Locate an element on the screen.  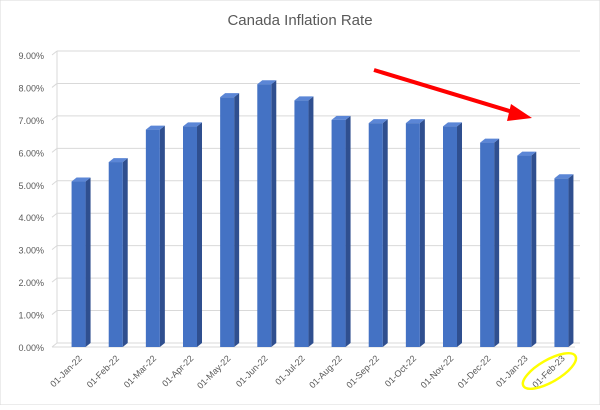
trend-arrow is located at coordinates (452, 94).